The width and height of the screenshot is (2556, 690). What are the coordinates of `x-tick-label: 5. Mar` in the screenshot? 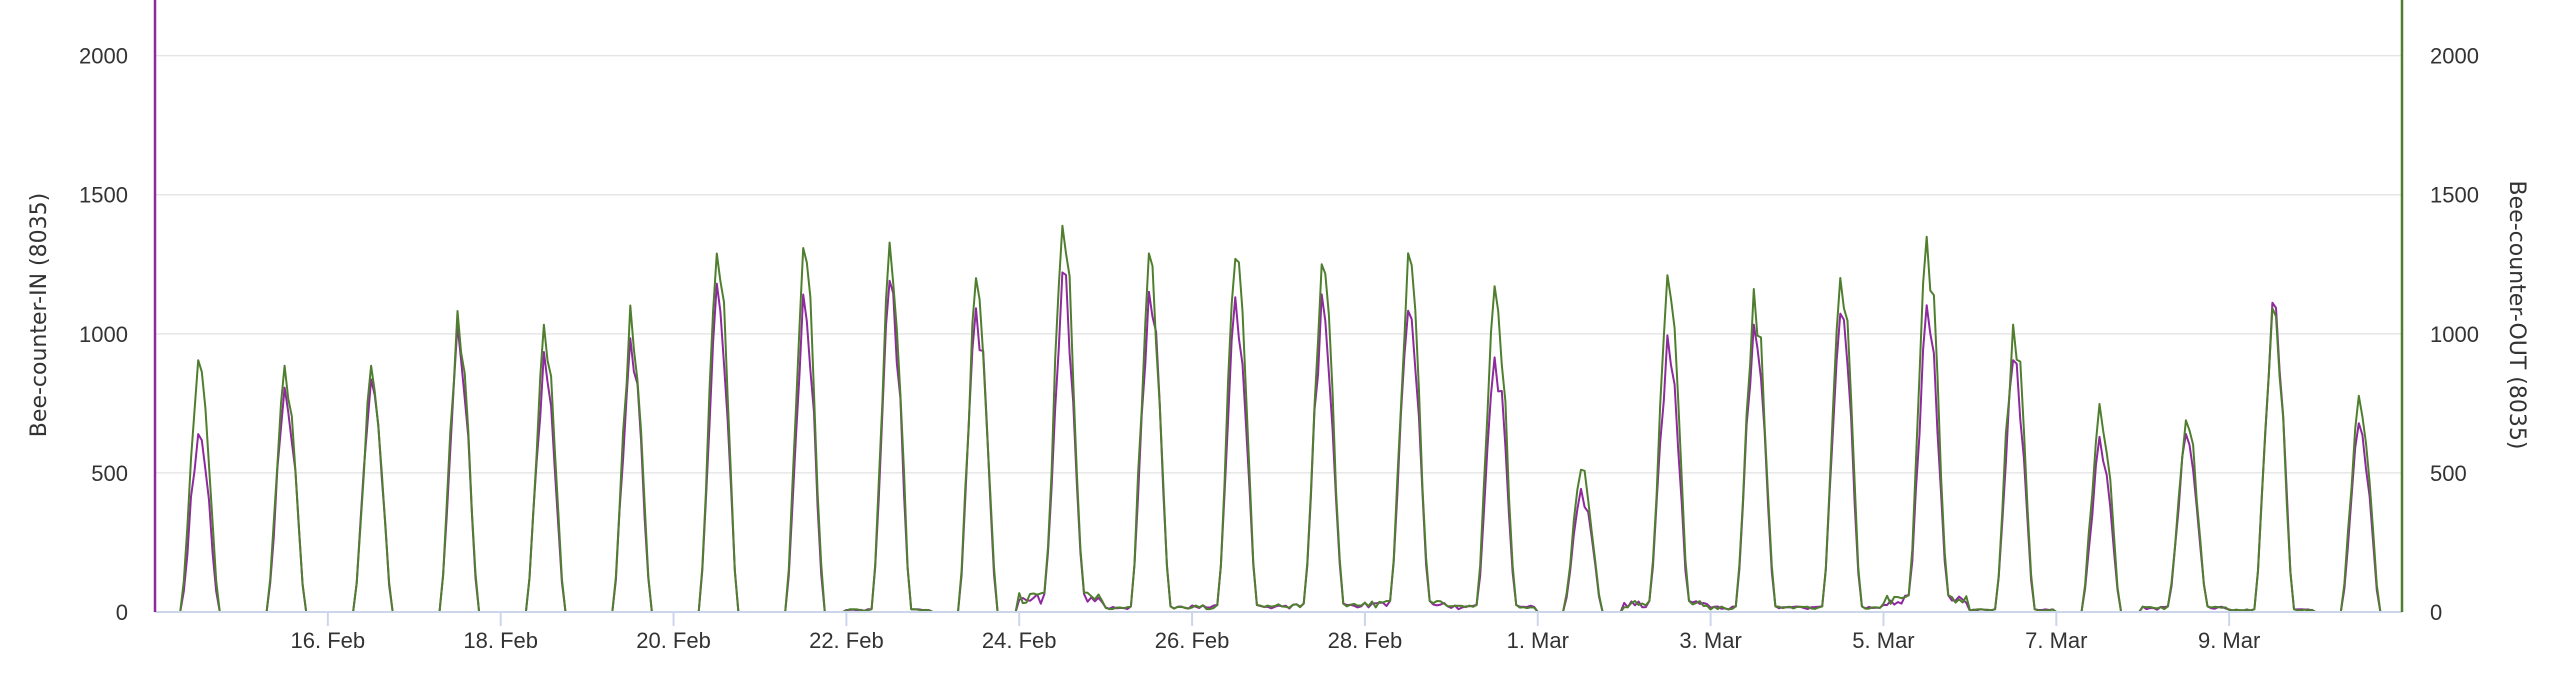 It's located at (1883, 640).